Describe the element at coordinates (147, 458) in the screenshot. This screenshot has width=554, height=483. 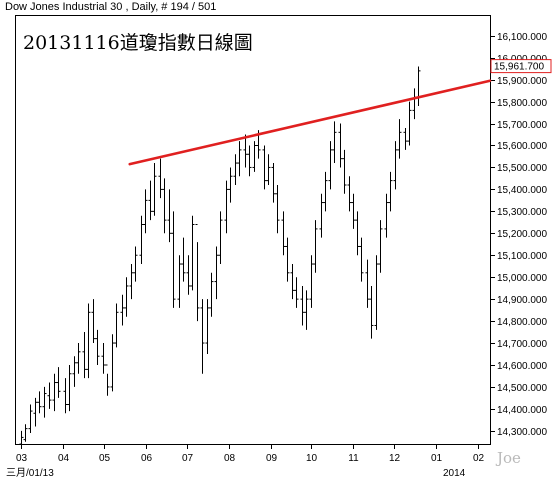
I see `x-tick-label: 06` at that location.